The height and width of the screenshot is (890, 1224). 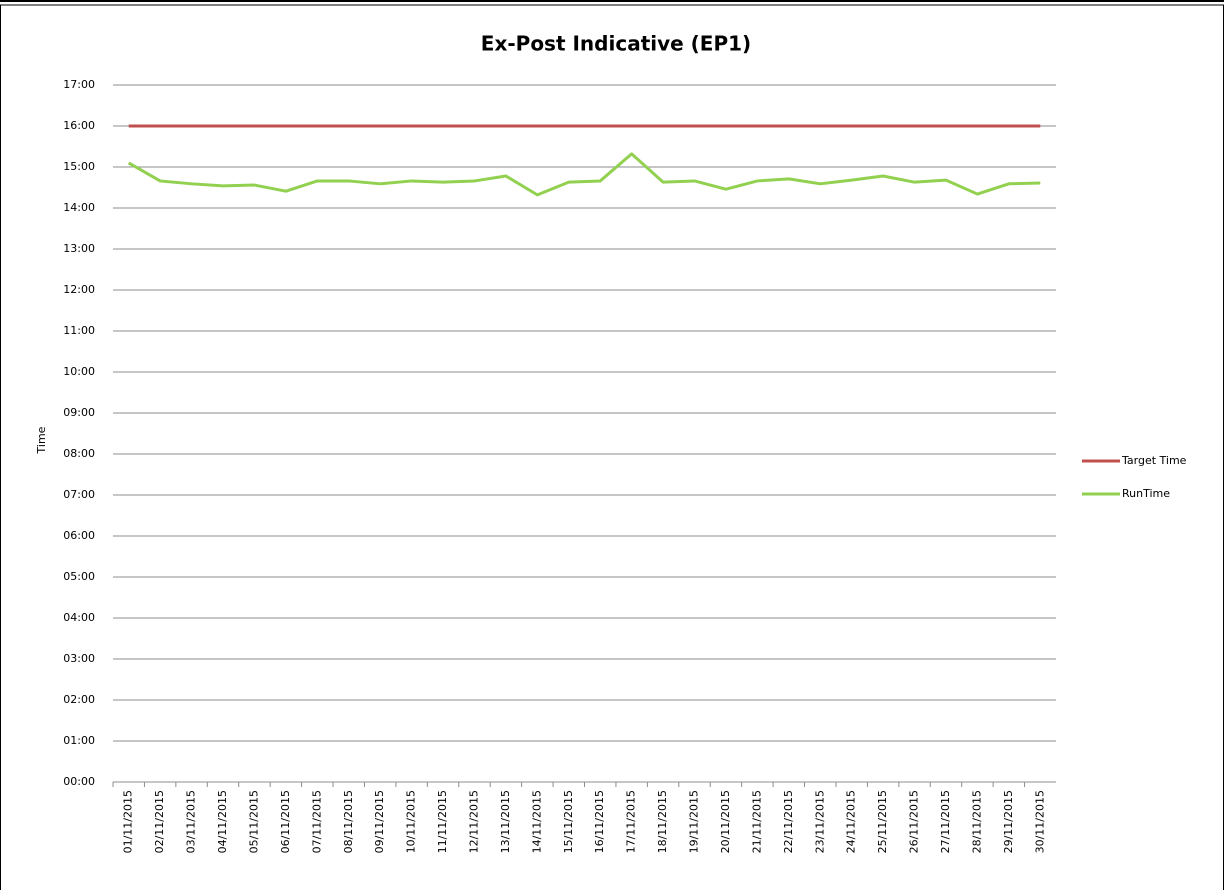 I want to click on x-tick-label: 06/11/2015, so click(x=285, y=821).